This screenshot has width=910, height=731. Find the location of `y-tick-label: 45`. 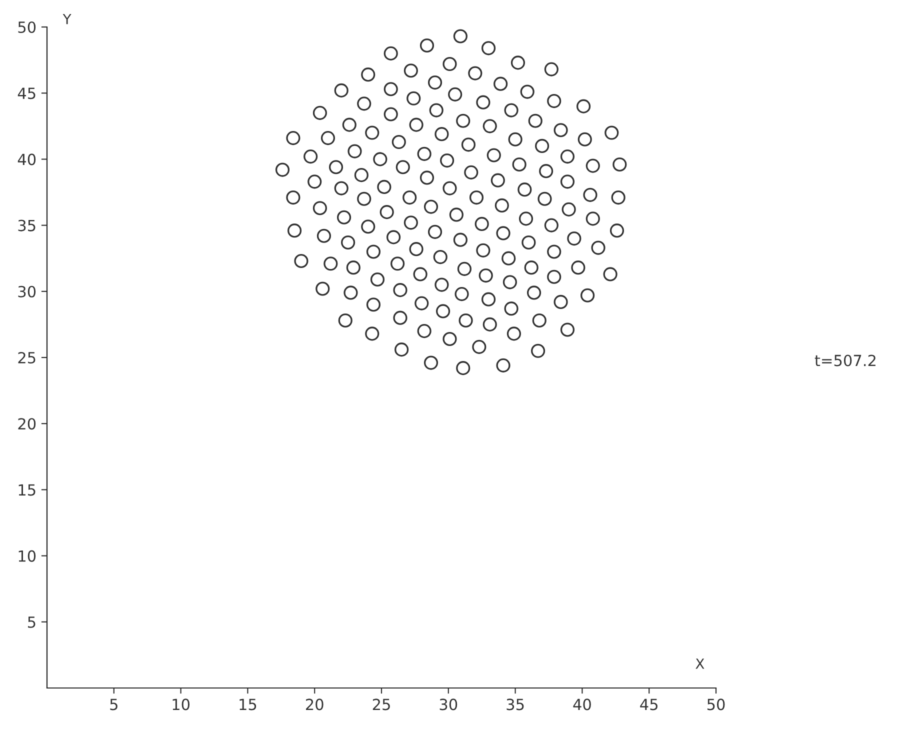

y-tick-label: 45 is located at coordinates (27, 94).